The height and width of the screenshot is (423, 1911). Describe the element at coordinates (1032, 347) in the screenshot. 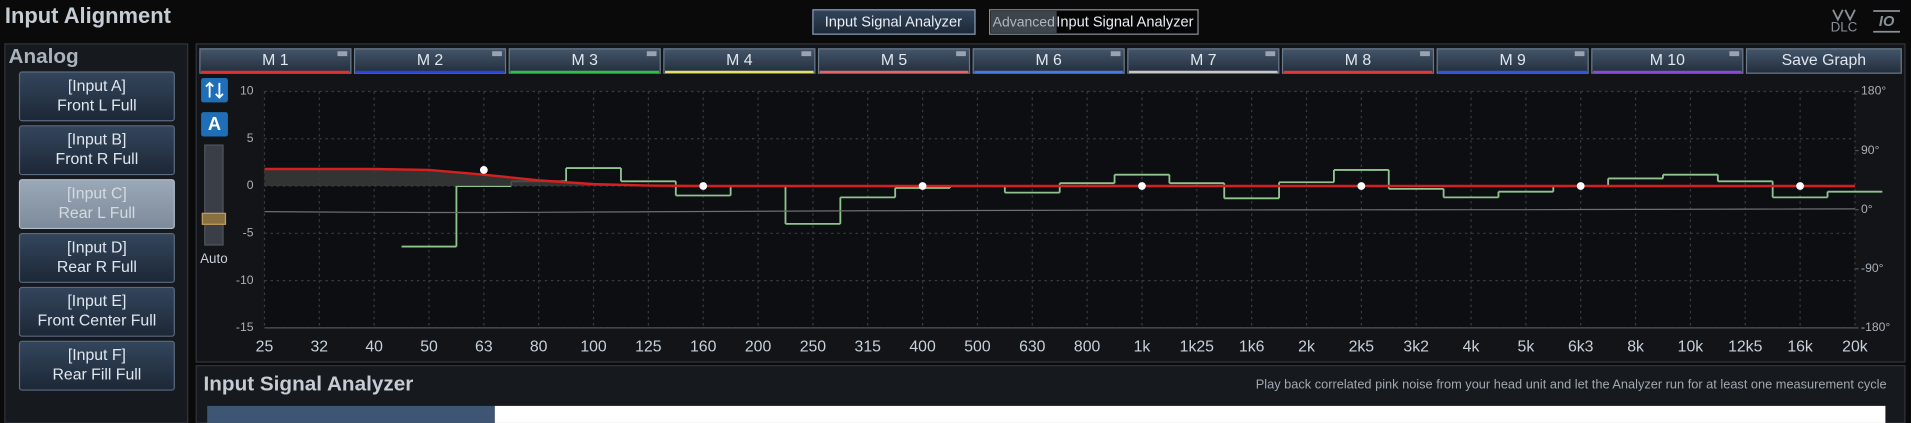

I see `x-tick-label: 630` at that location.